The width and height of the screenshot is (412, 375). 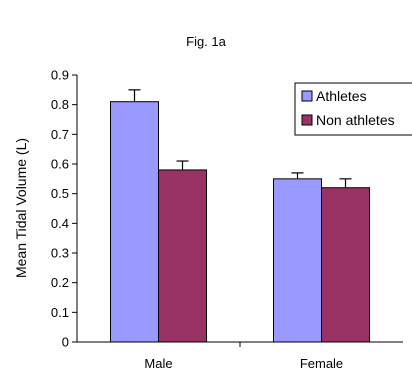 I want to click on y-tick-label: 0, so click(x=65, y=342).